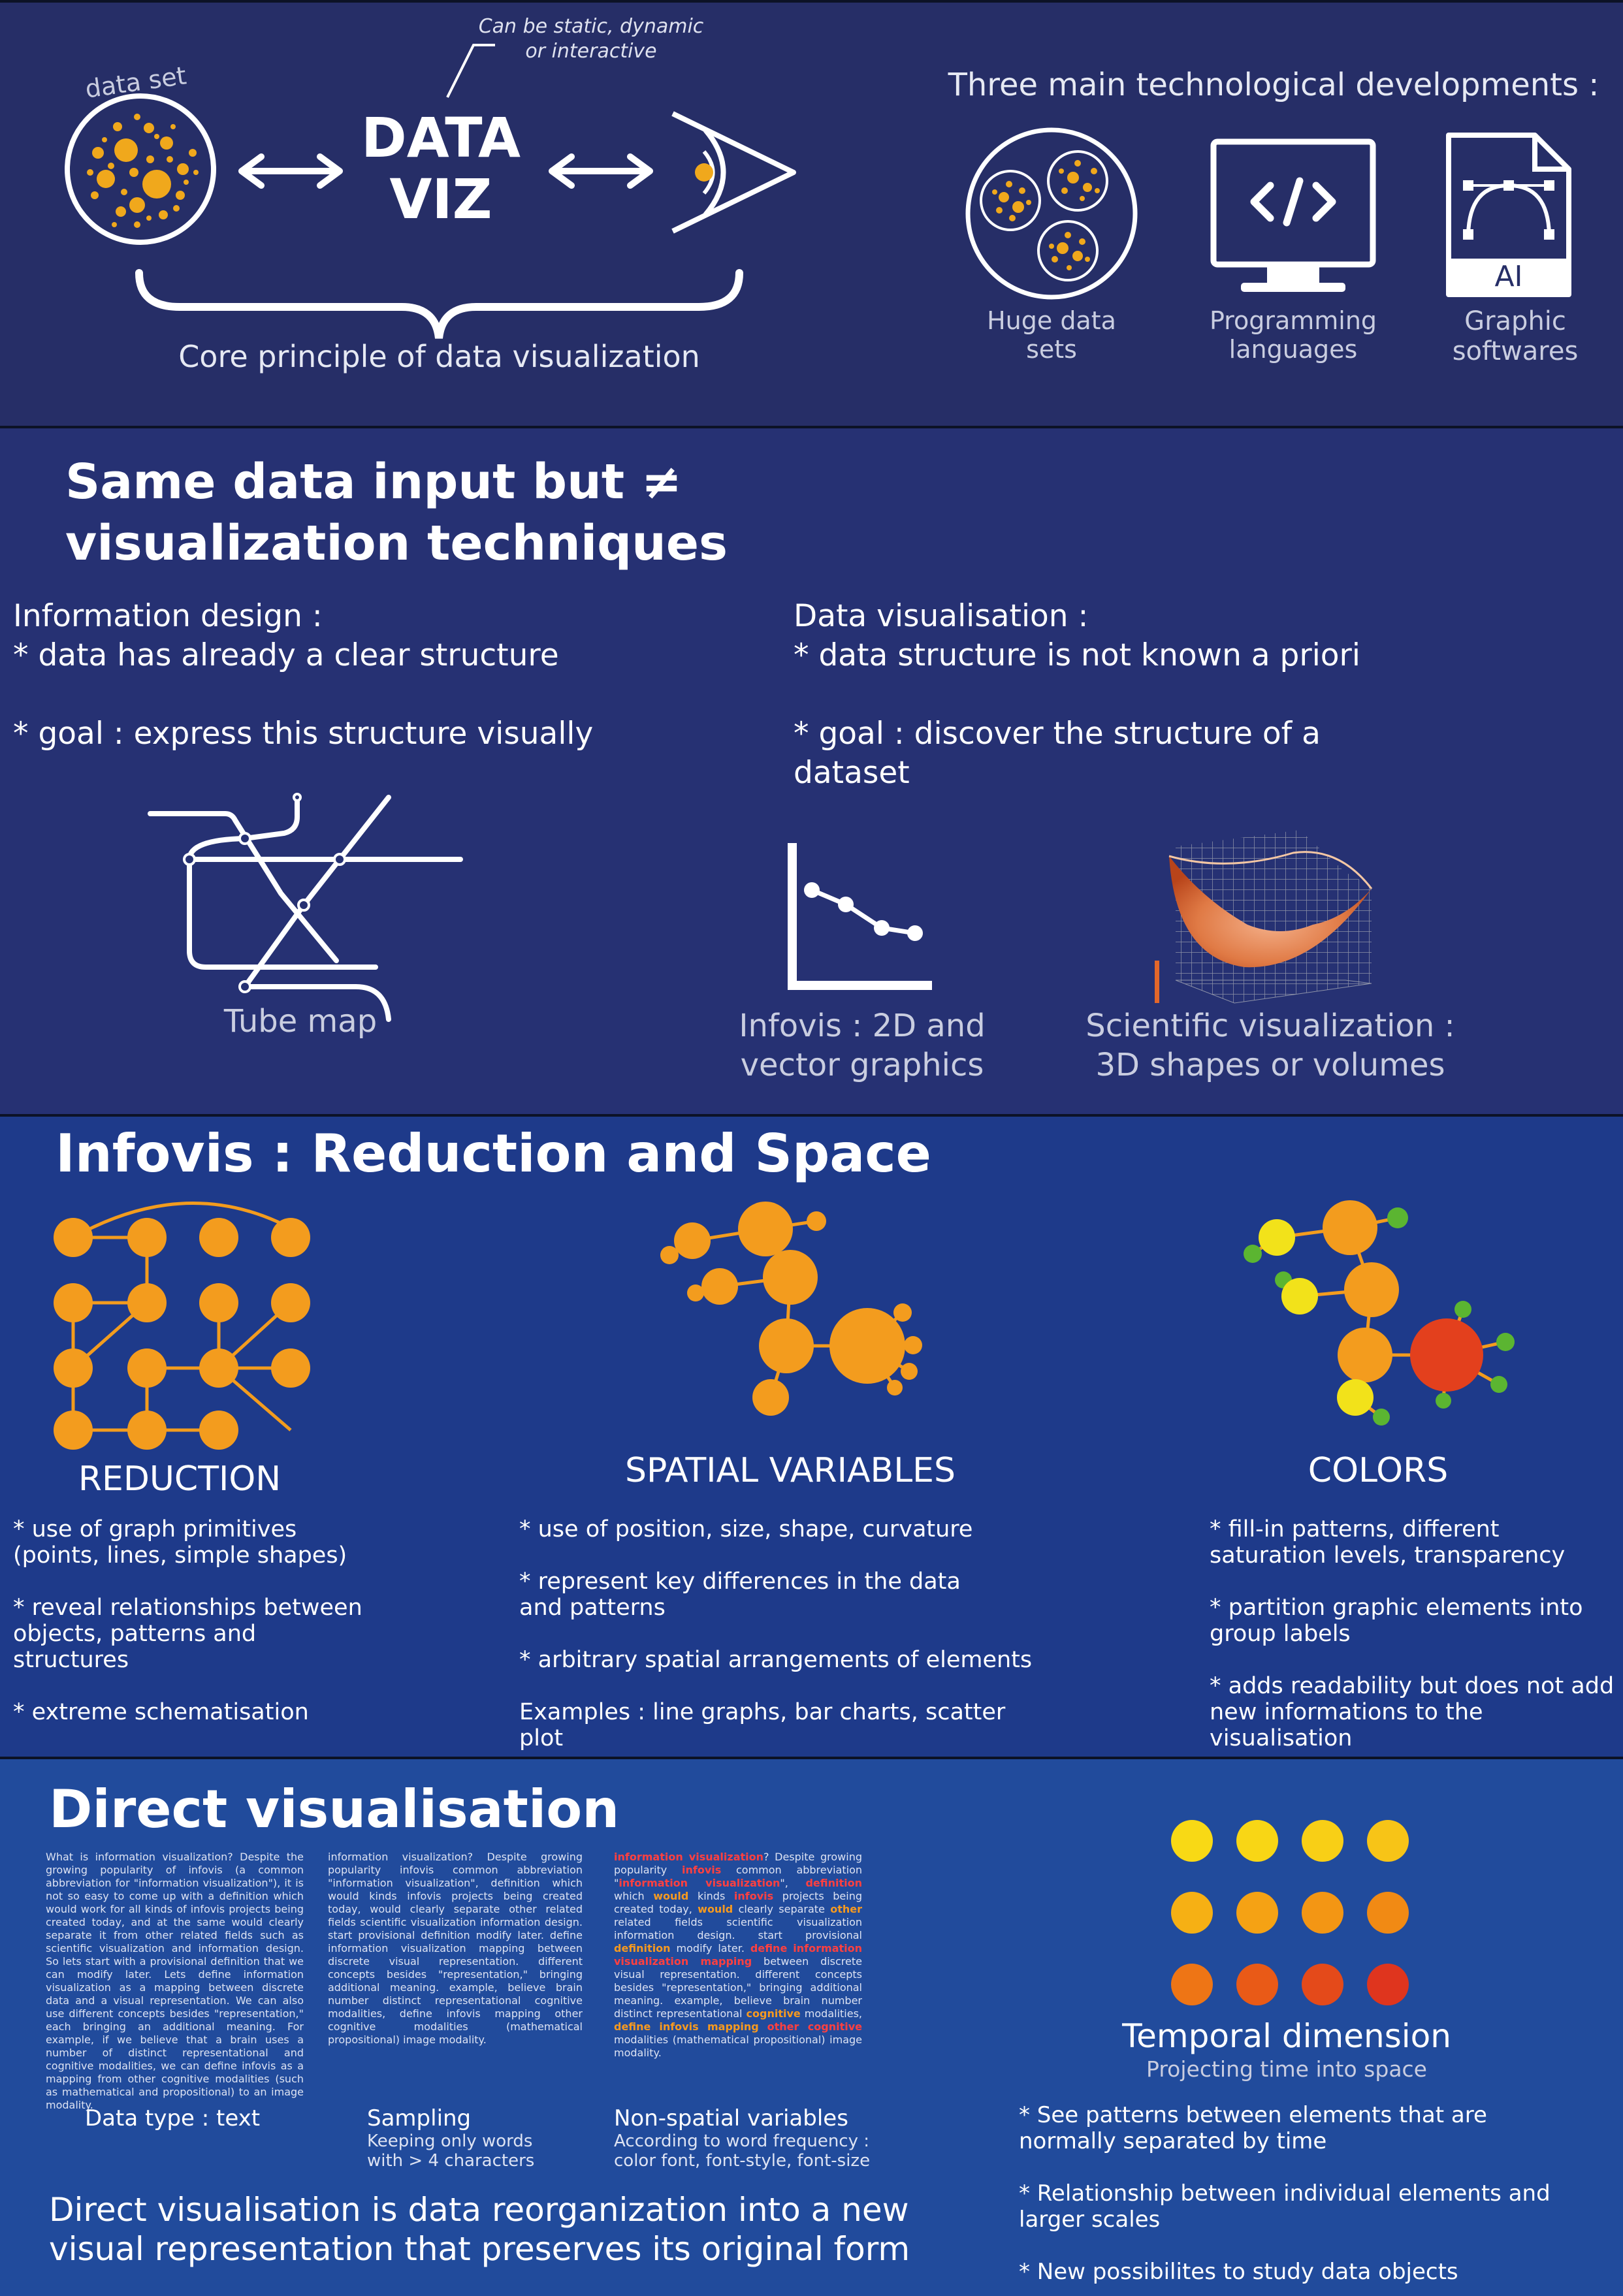  I want to click on core-principle-label: Core principle of data visualization, so click(439, 356).